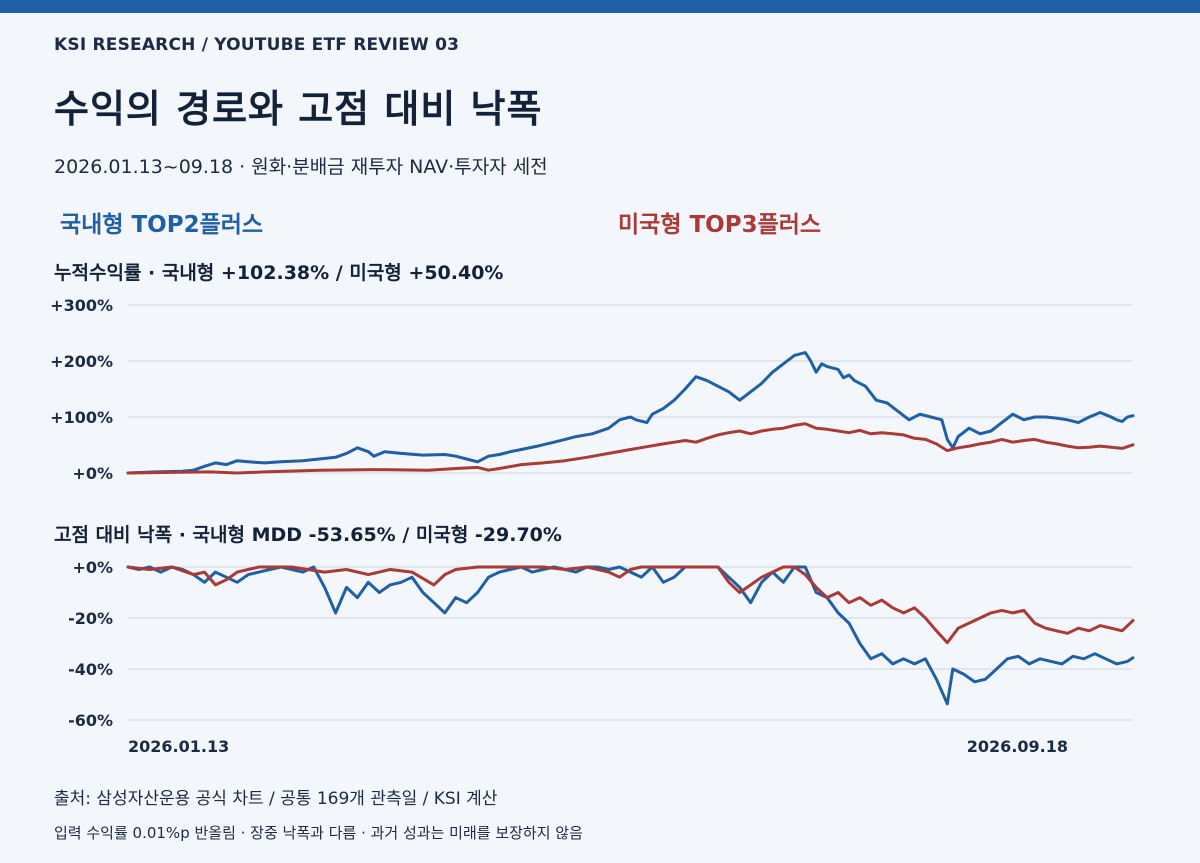  I want to click on y-tick-label: +300%, so click(81, 305).